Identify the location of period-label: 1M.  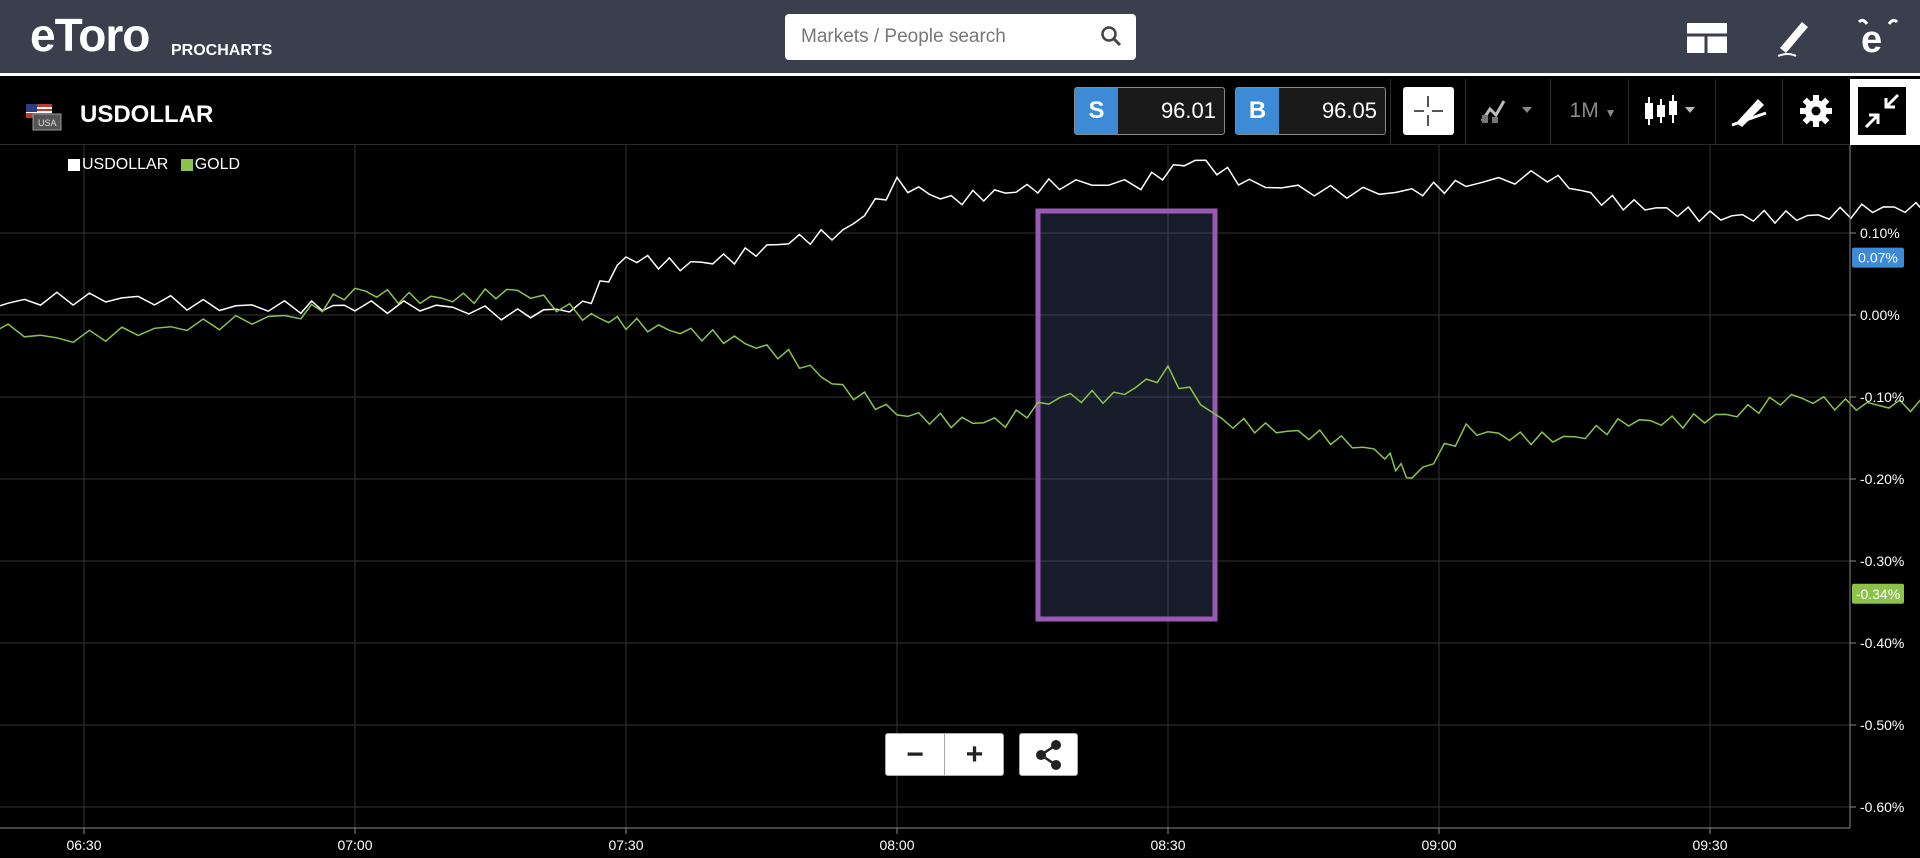
(1584, 110).